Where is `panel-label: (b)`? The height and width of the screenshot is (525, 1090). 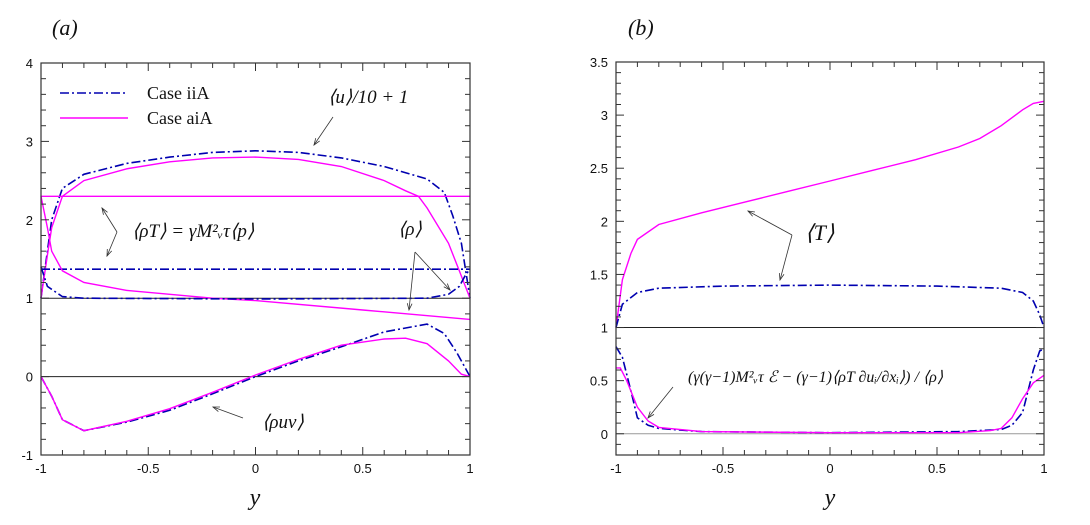
panel-label: (b) is located at coordinates (641, 27).